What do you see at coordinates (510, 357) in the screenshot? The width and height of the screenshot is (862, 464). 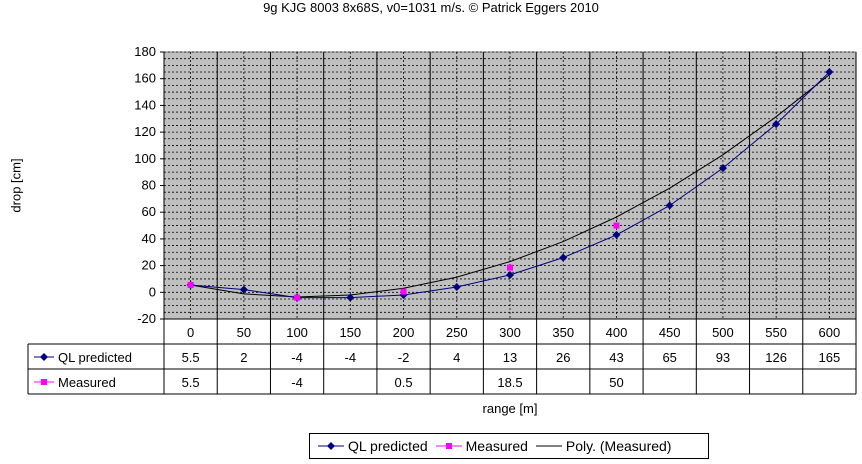 I see `table-cell: 13` at bounding box center [510, 357].